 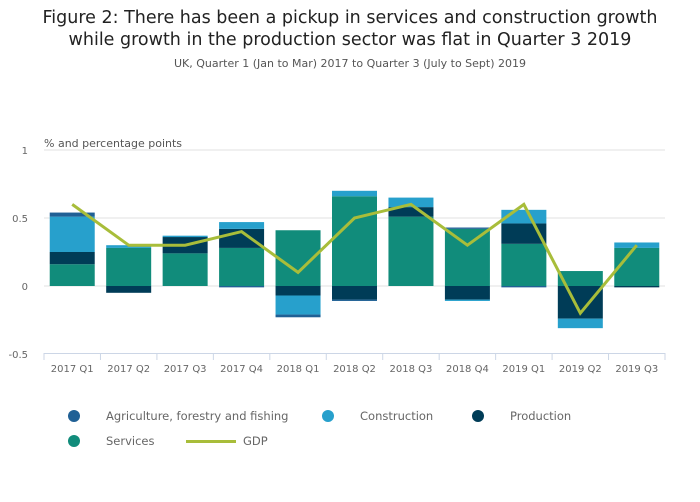 What do you see at coordinates (467, 369) in the screenshot?
I see `x-tick-label: 2018 Q4` at bounding box center [467, 369].